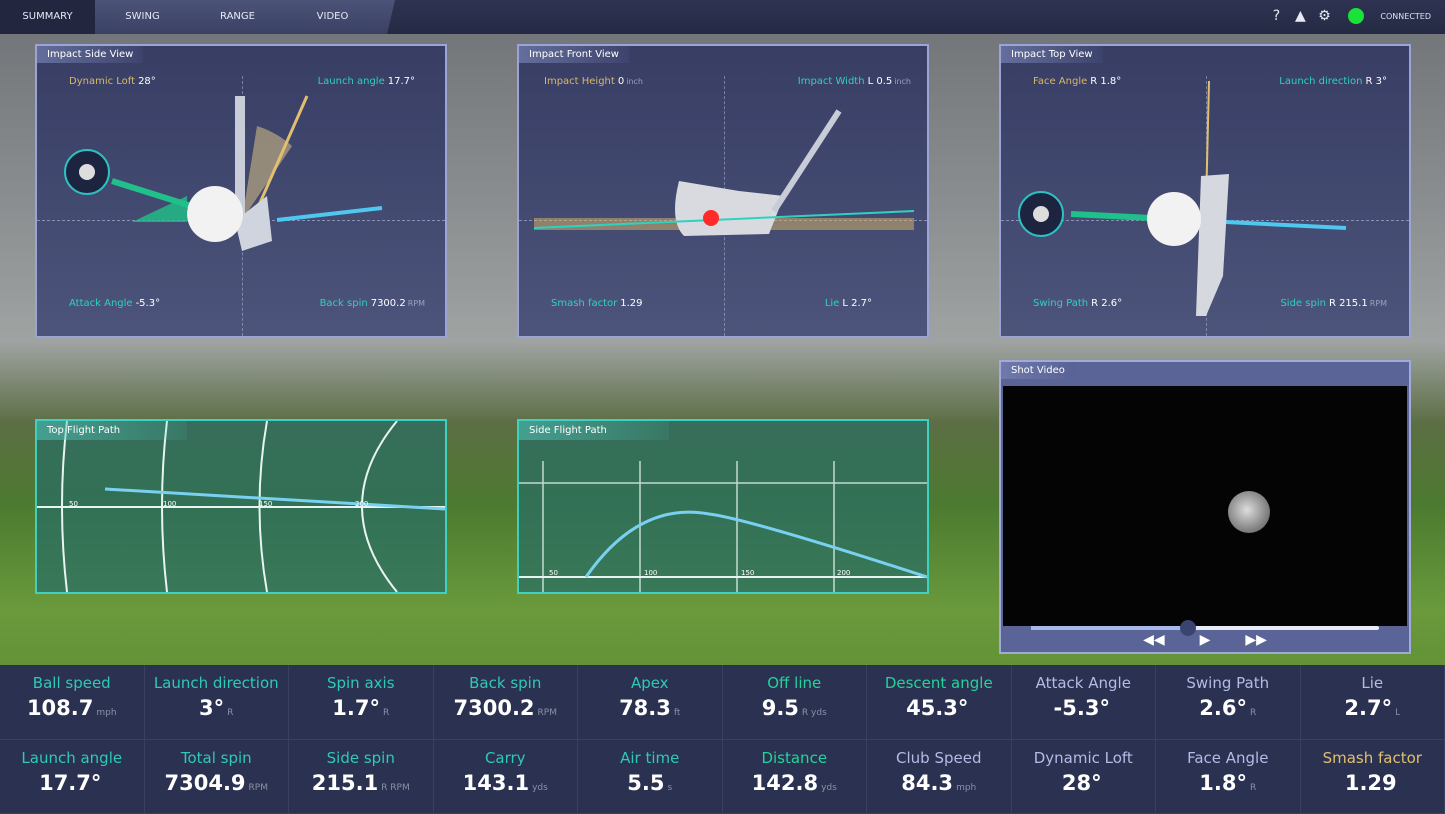  I want to click on launch-angle-readout: Launch angle 17.7°, so click(366, 81).